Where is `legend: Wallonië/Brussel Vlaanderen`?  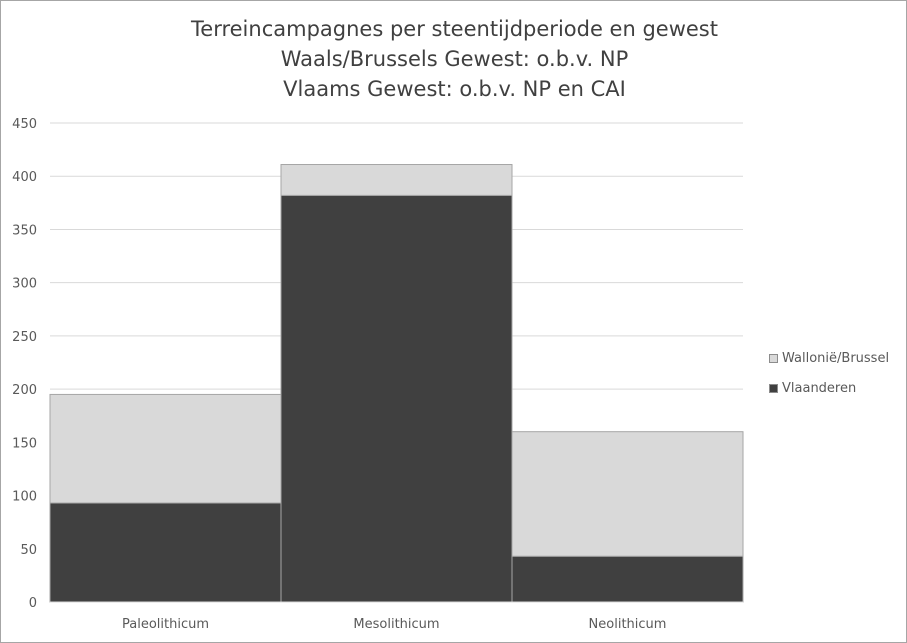
legend: Wallonië/Brussel Vlaanderen is located at coordinates (829, 379).